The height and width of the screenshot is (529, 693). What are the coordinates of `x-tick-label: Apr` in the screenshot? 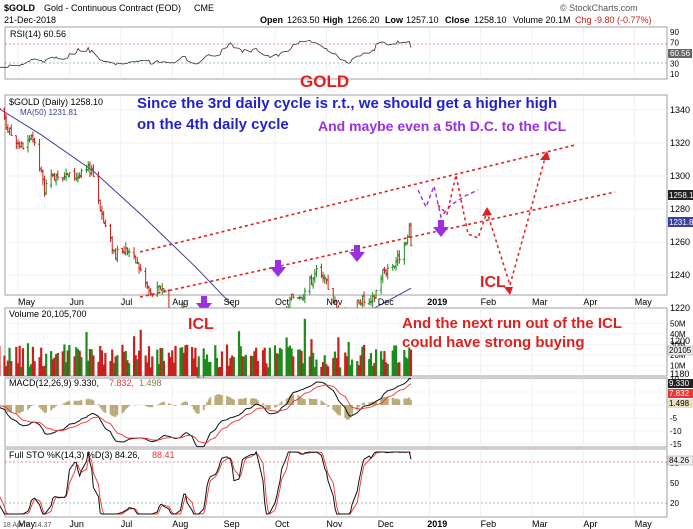 It's located at (590, 302).